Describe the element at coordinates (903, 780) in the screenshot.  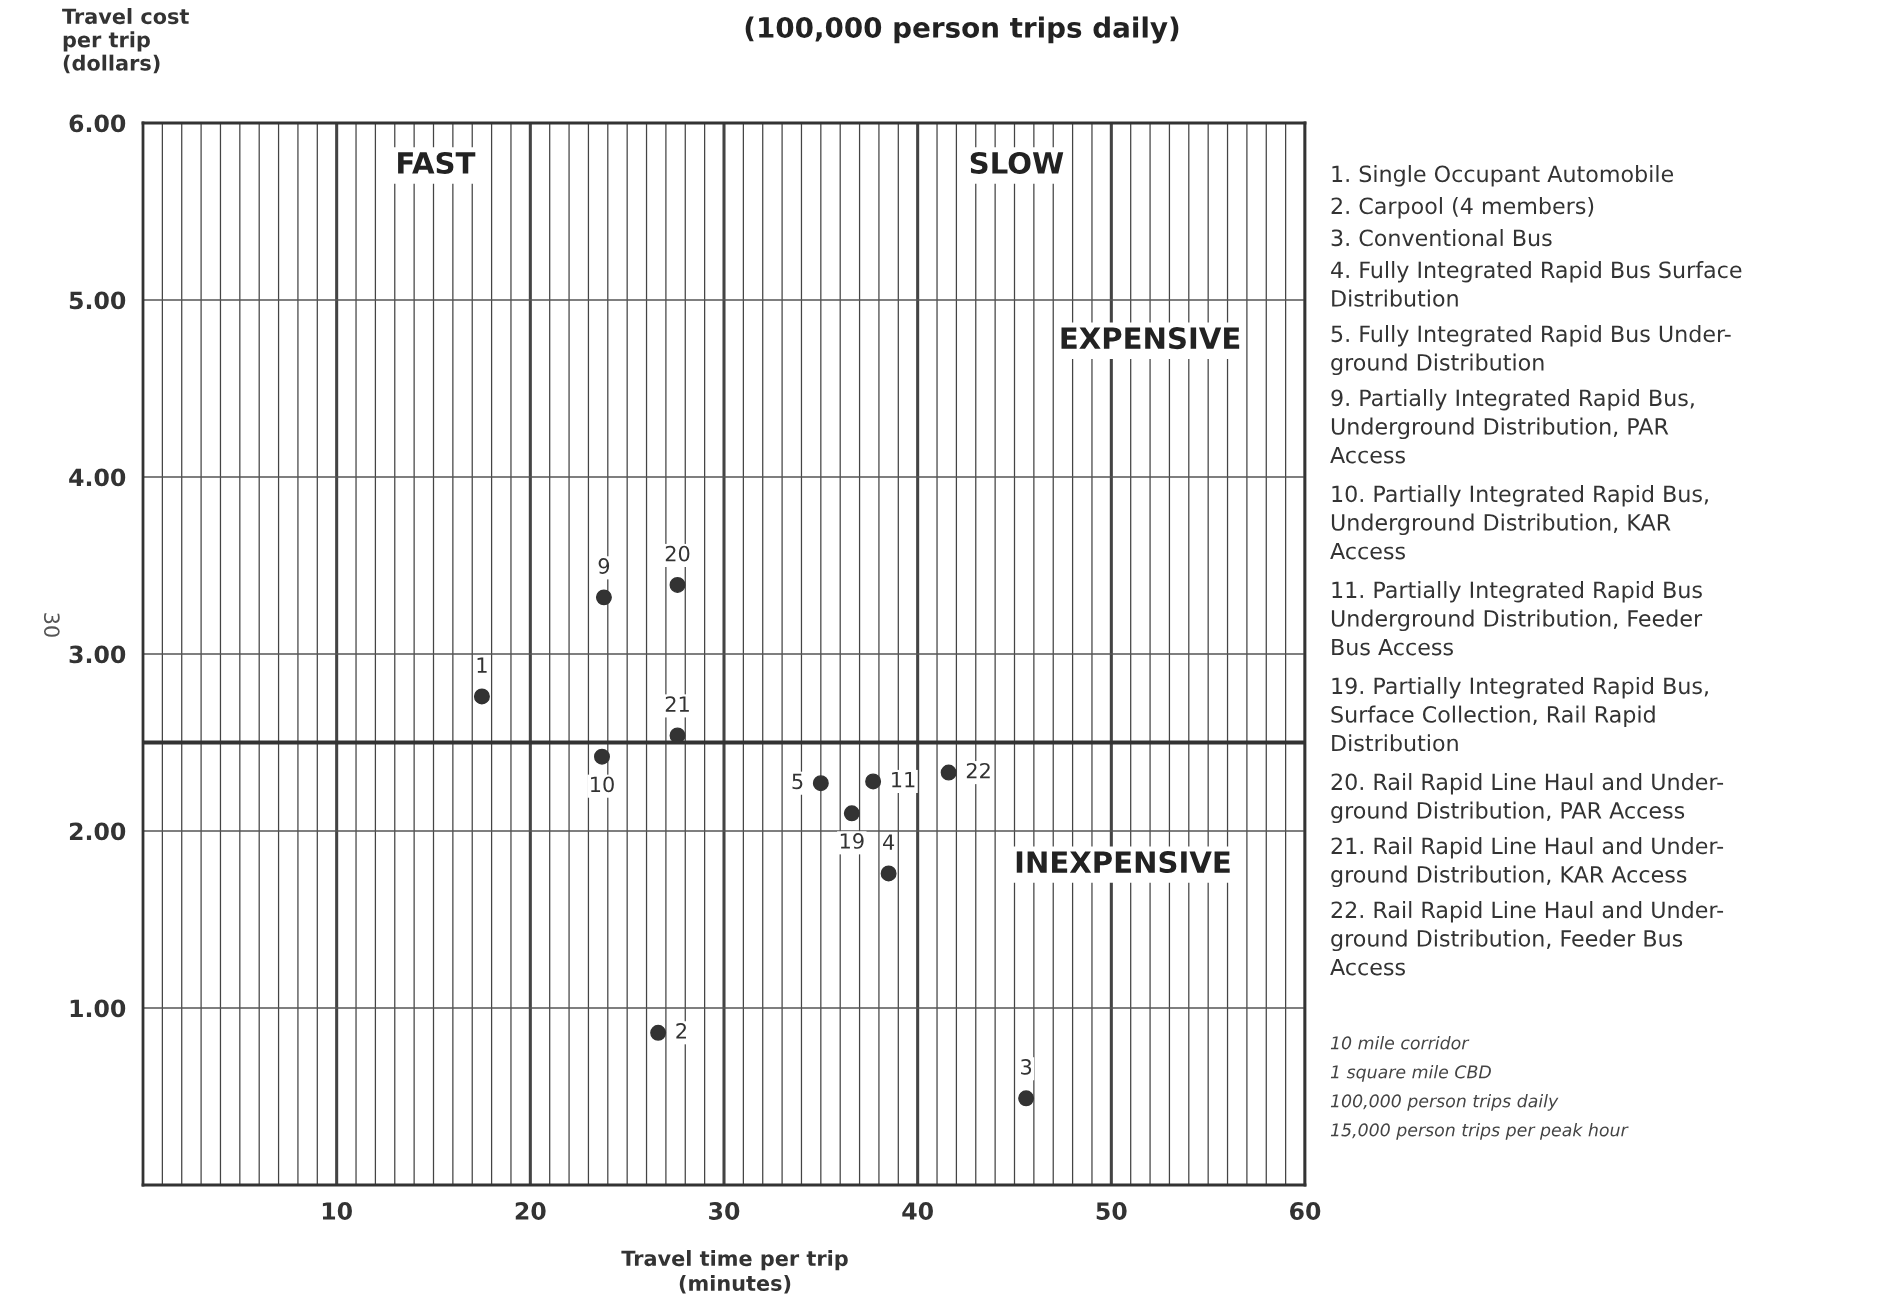
I see `annotation: 11` at that location.